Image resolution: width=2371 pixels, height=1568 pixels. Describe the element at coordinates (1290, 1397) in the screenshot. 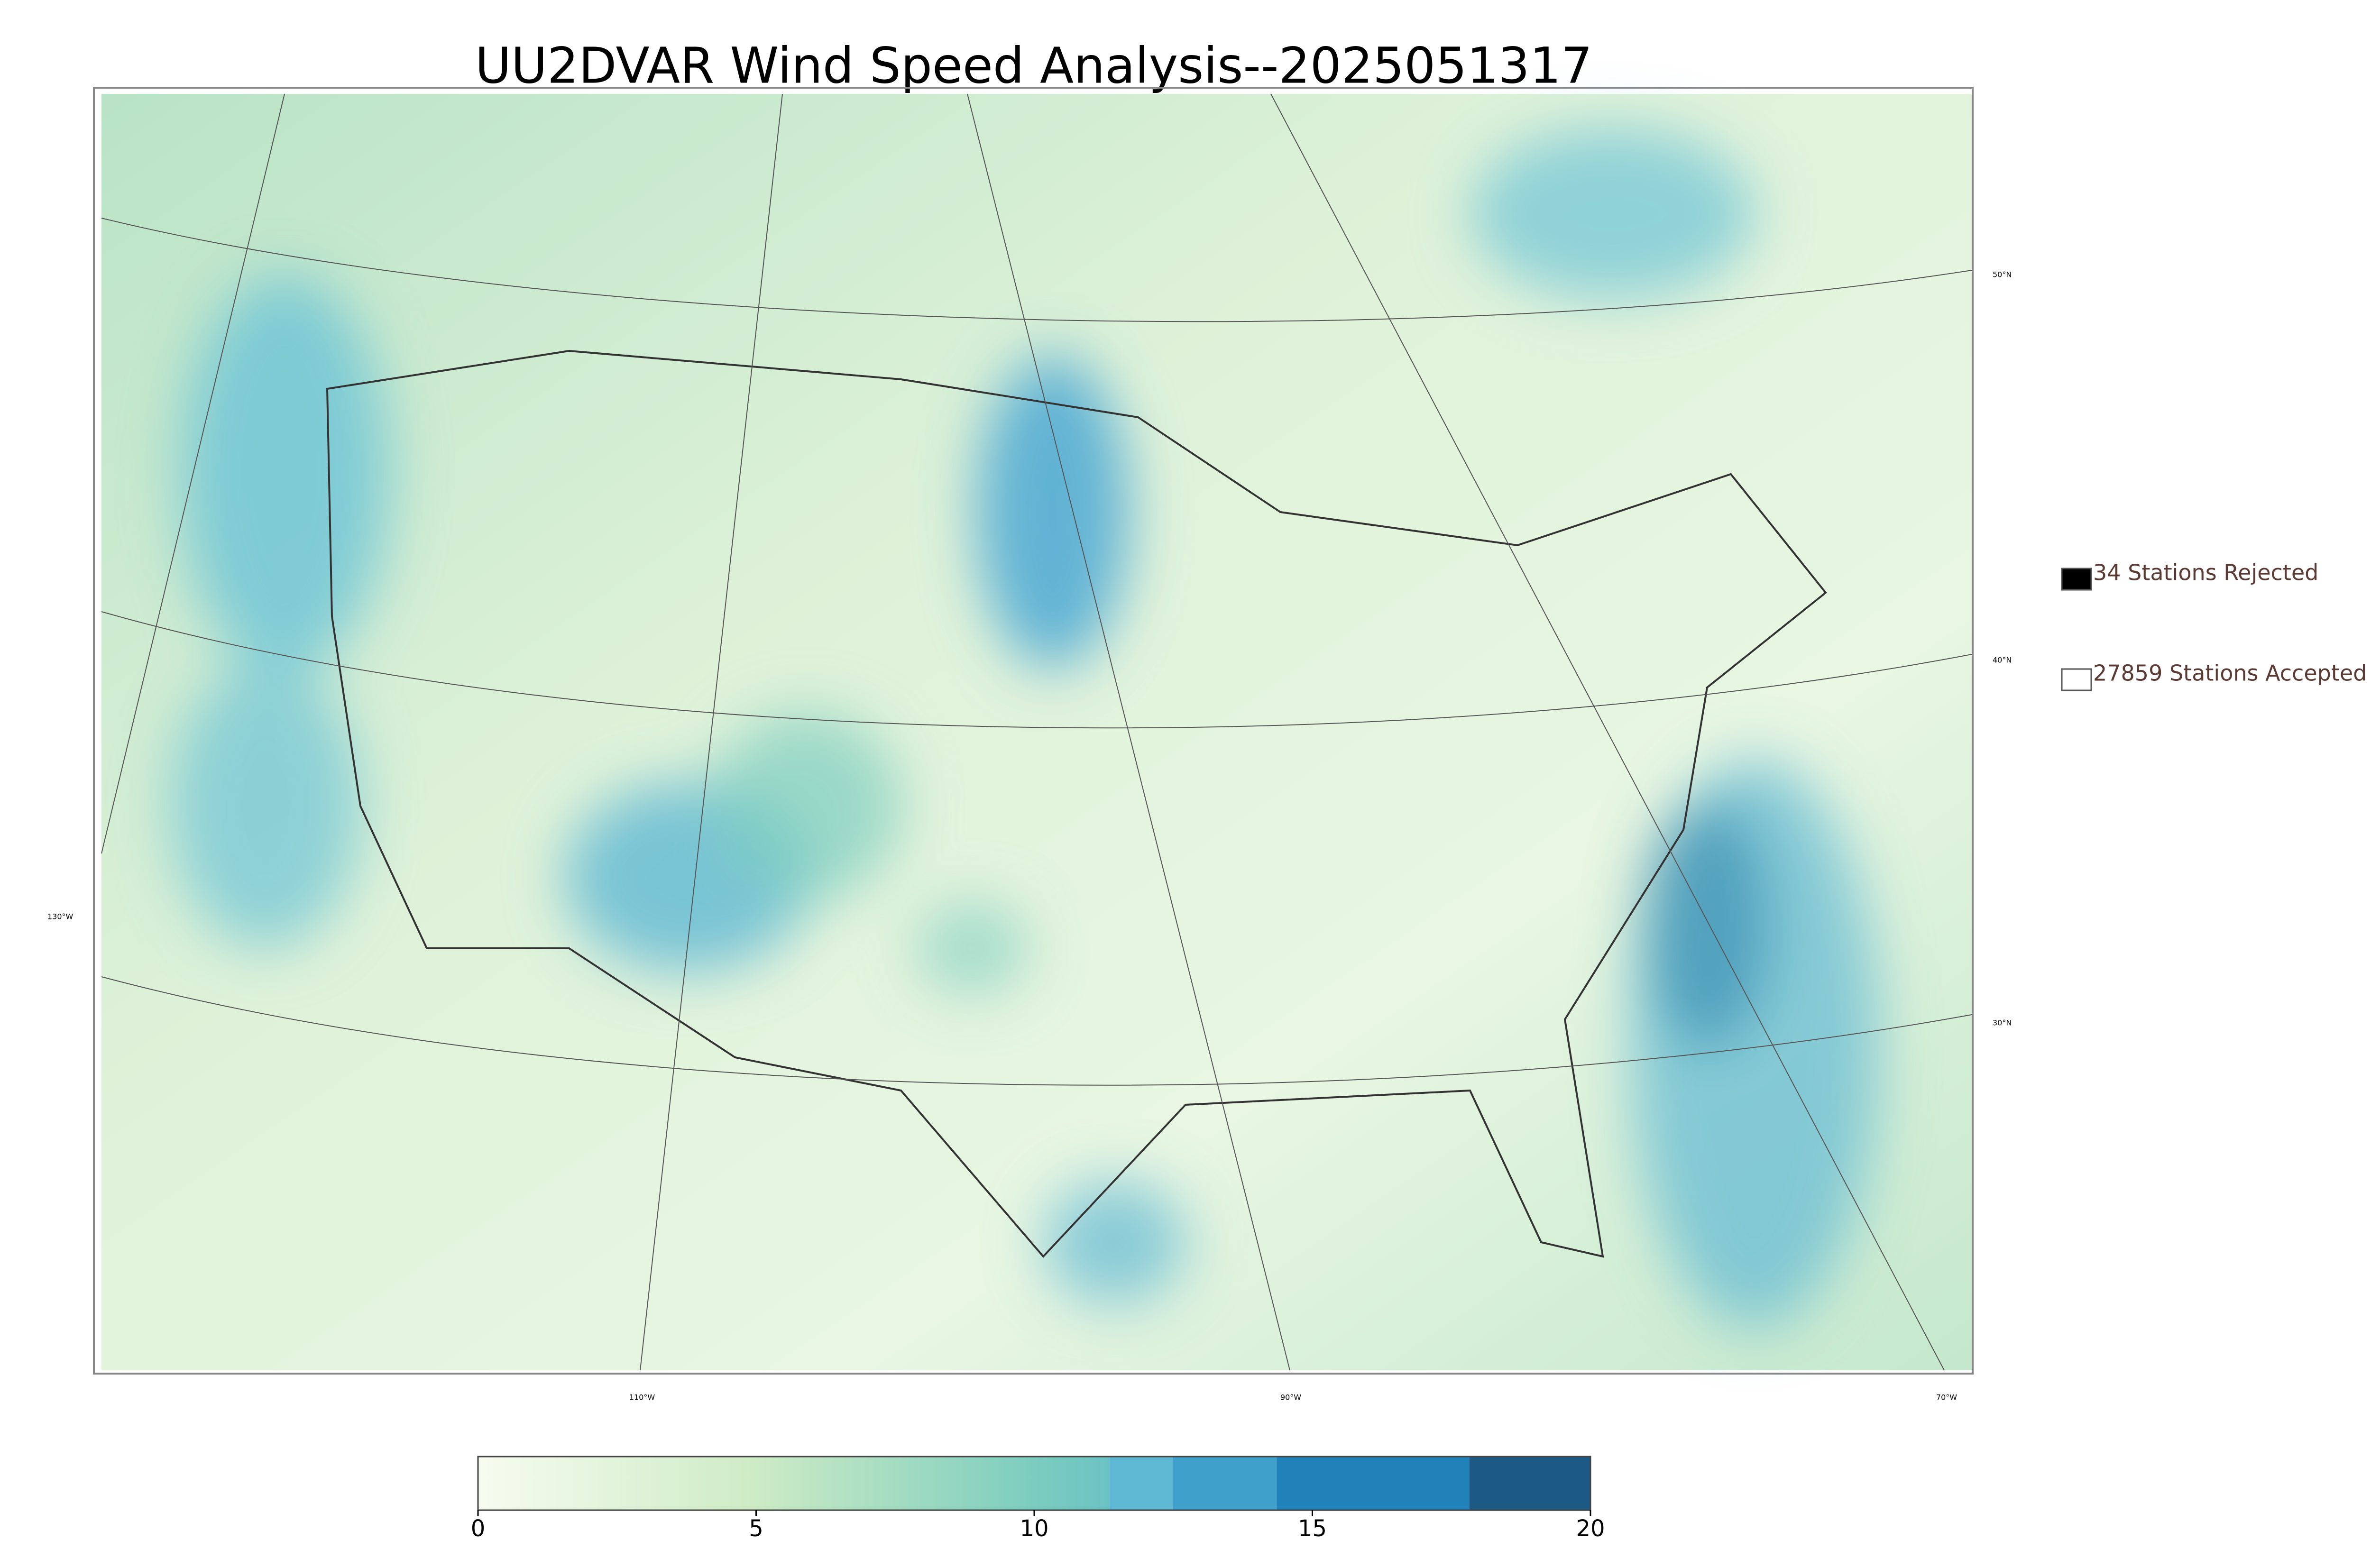

I see `lon-label: 90°W` at that location.